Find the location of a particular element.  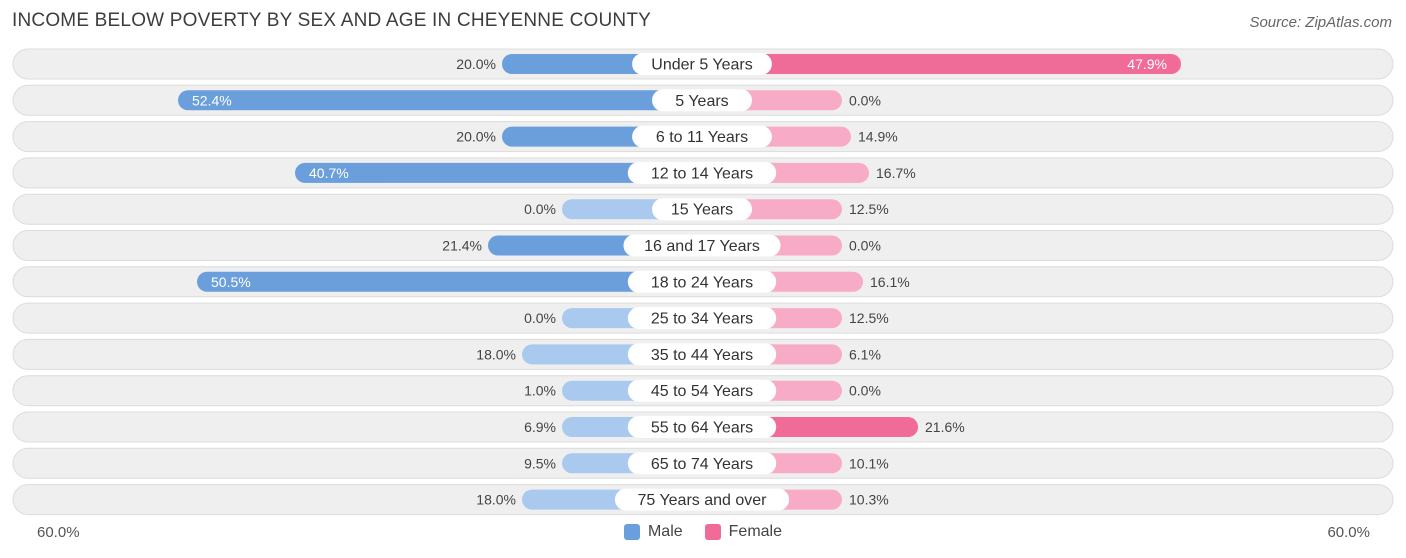

data-label-female: 14.9% is located at coordinates (878, 137).